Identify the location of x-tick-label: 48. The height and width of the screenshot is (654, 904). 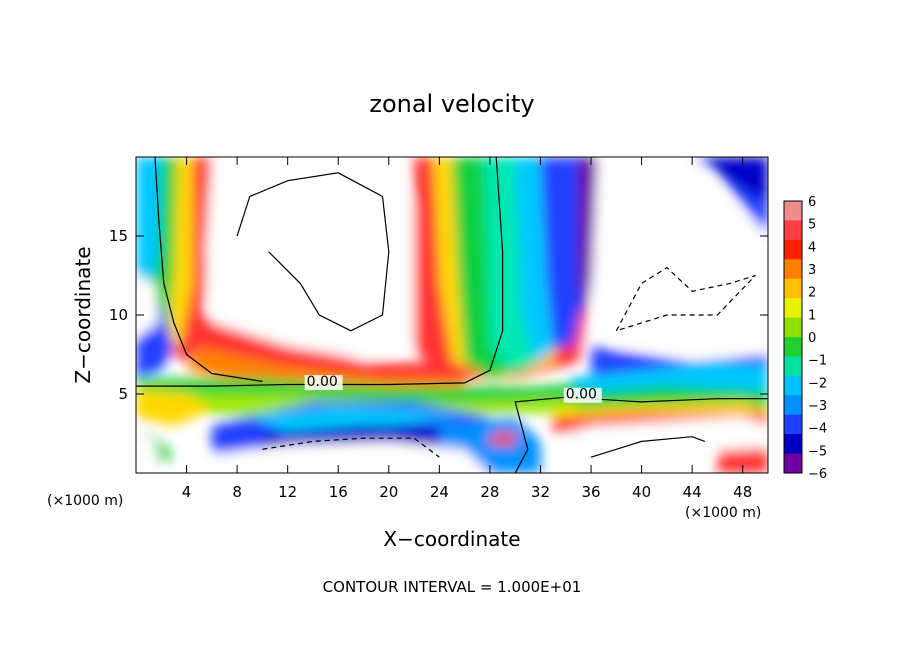
(742, 492).